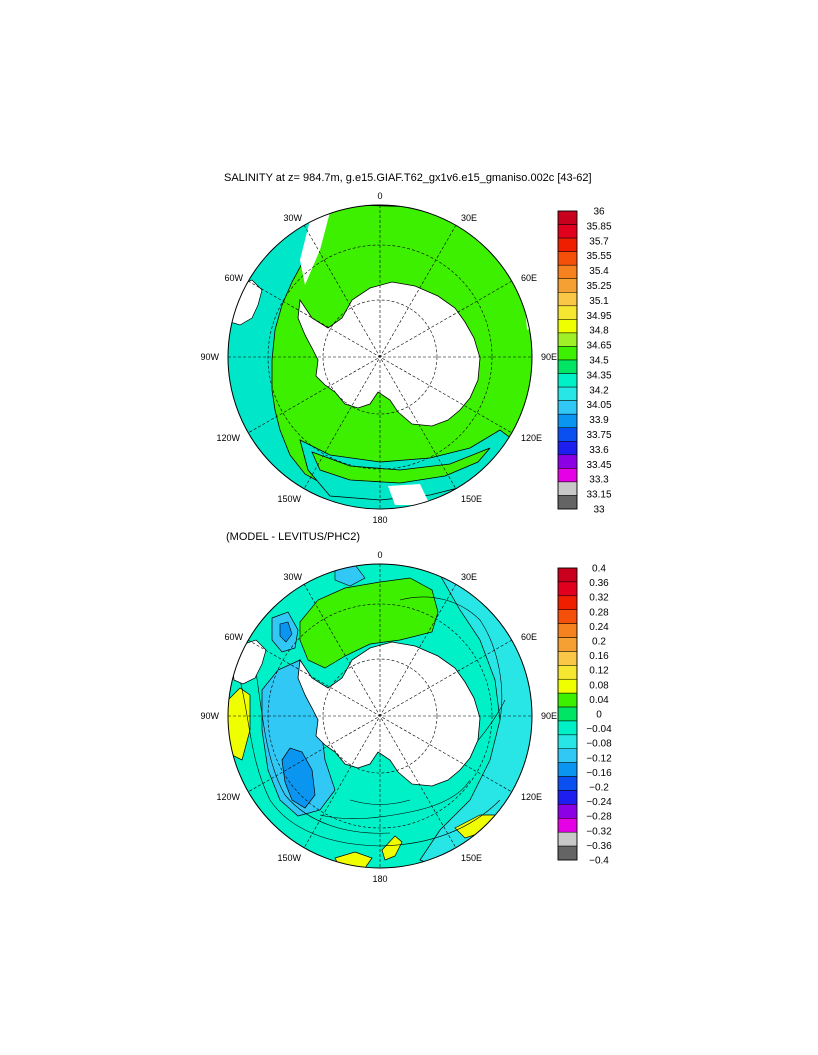 Image resolution: width=818 pixels, height=1055 pixels. Describe the element at coordinates (379, 520) in the screenshot. I see `label-180: 180` at that location.